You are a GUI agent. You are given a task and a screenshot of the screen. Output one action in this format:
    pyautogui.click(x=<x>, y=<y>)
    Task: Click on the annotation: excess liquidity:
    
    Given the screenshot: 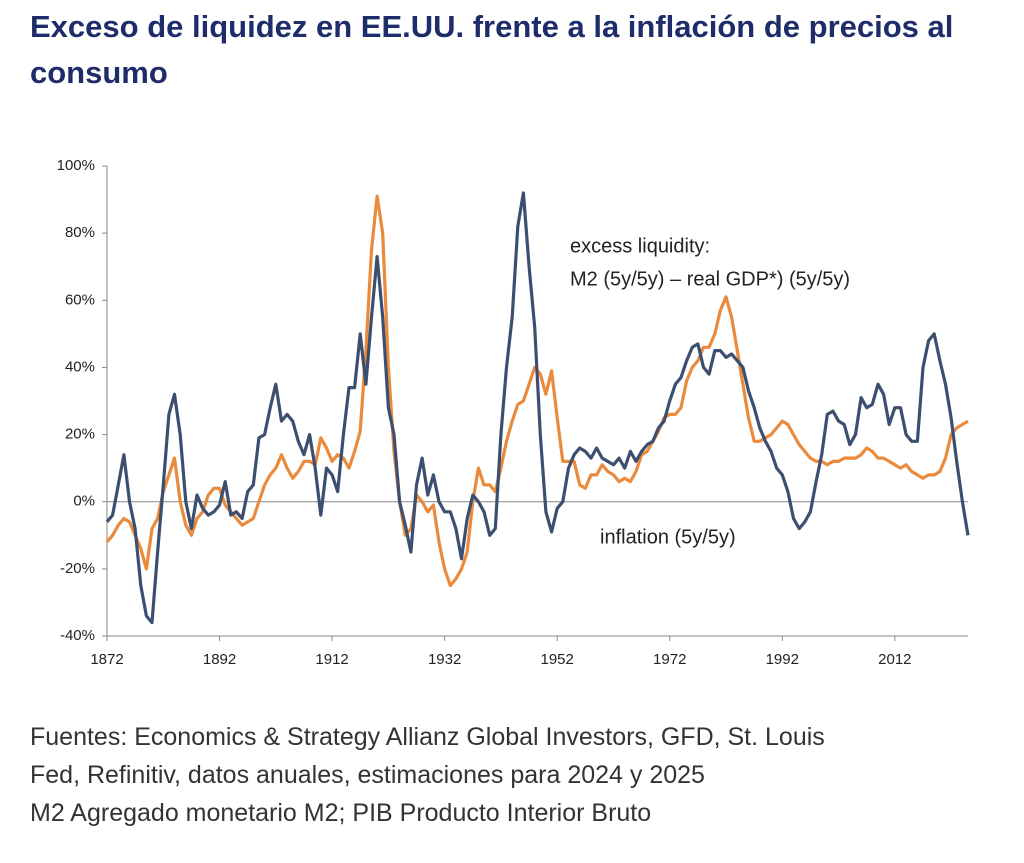 What is the action you would take?
    pyautogui.click(x=640, y=246)
    